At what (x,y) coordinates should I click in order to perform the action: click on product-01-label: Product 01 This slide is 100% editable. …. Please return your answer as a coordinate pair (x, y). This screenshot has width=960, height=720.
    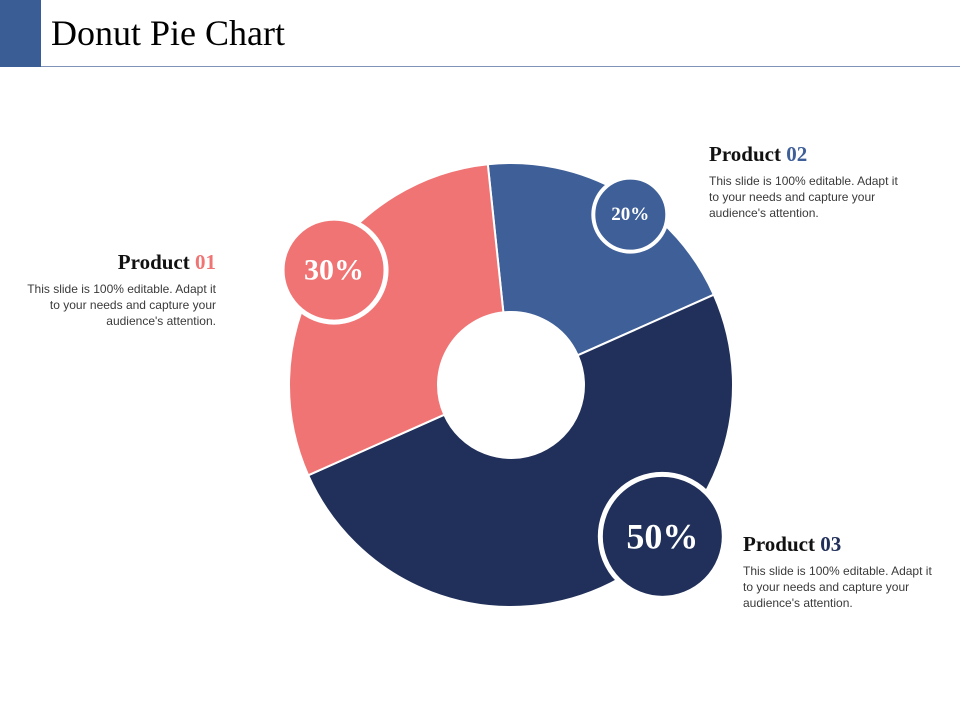
    Looking at the image, I should click on (116, 289).